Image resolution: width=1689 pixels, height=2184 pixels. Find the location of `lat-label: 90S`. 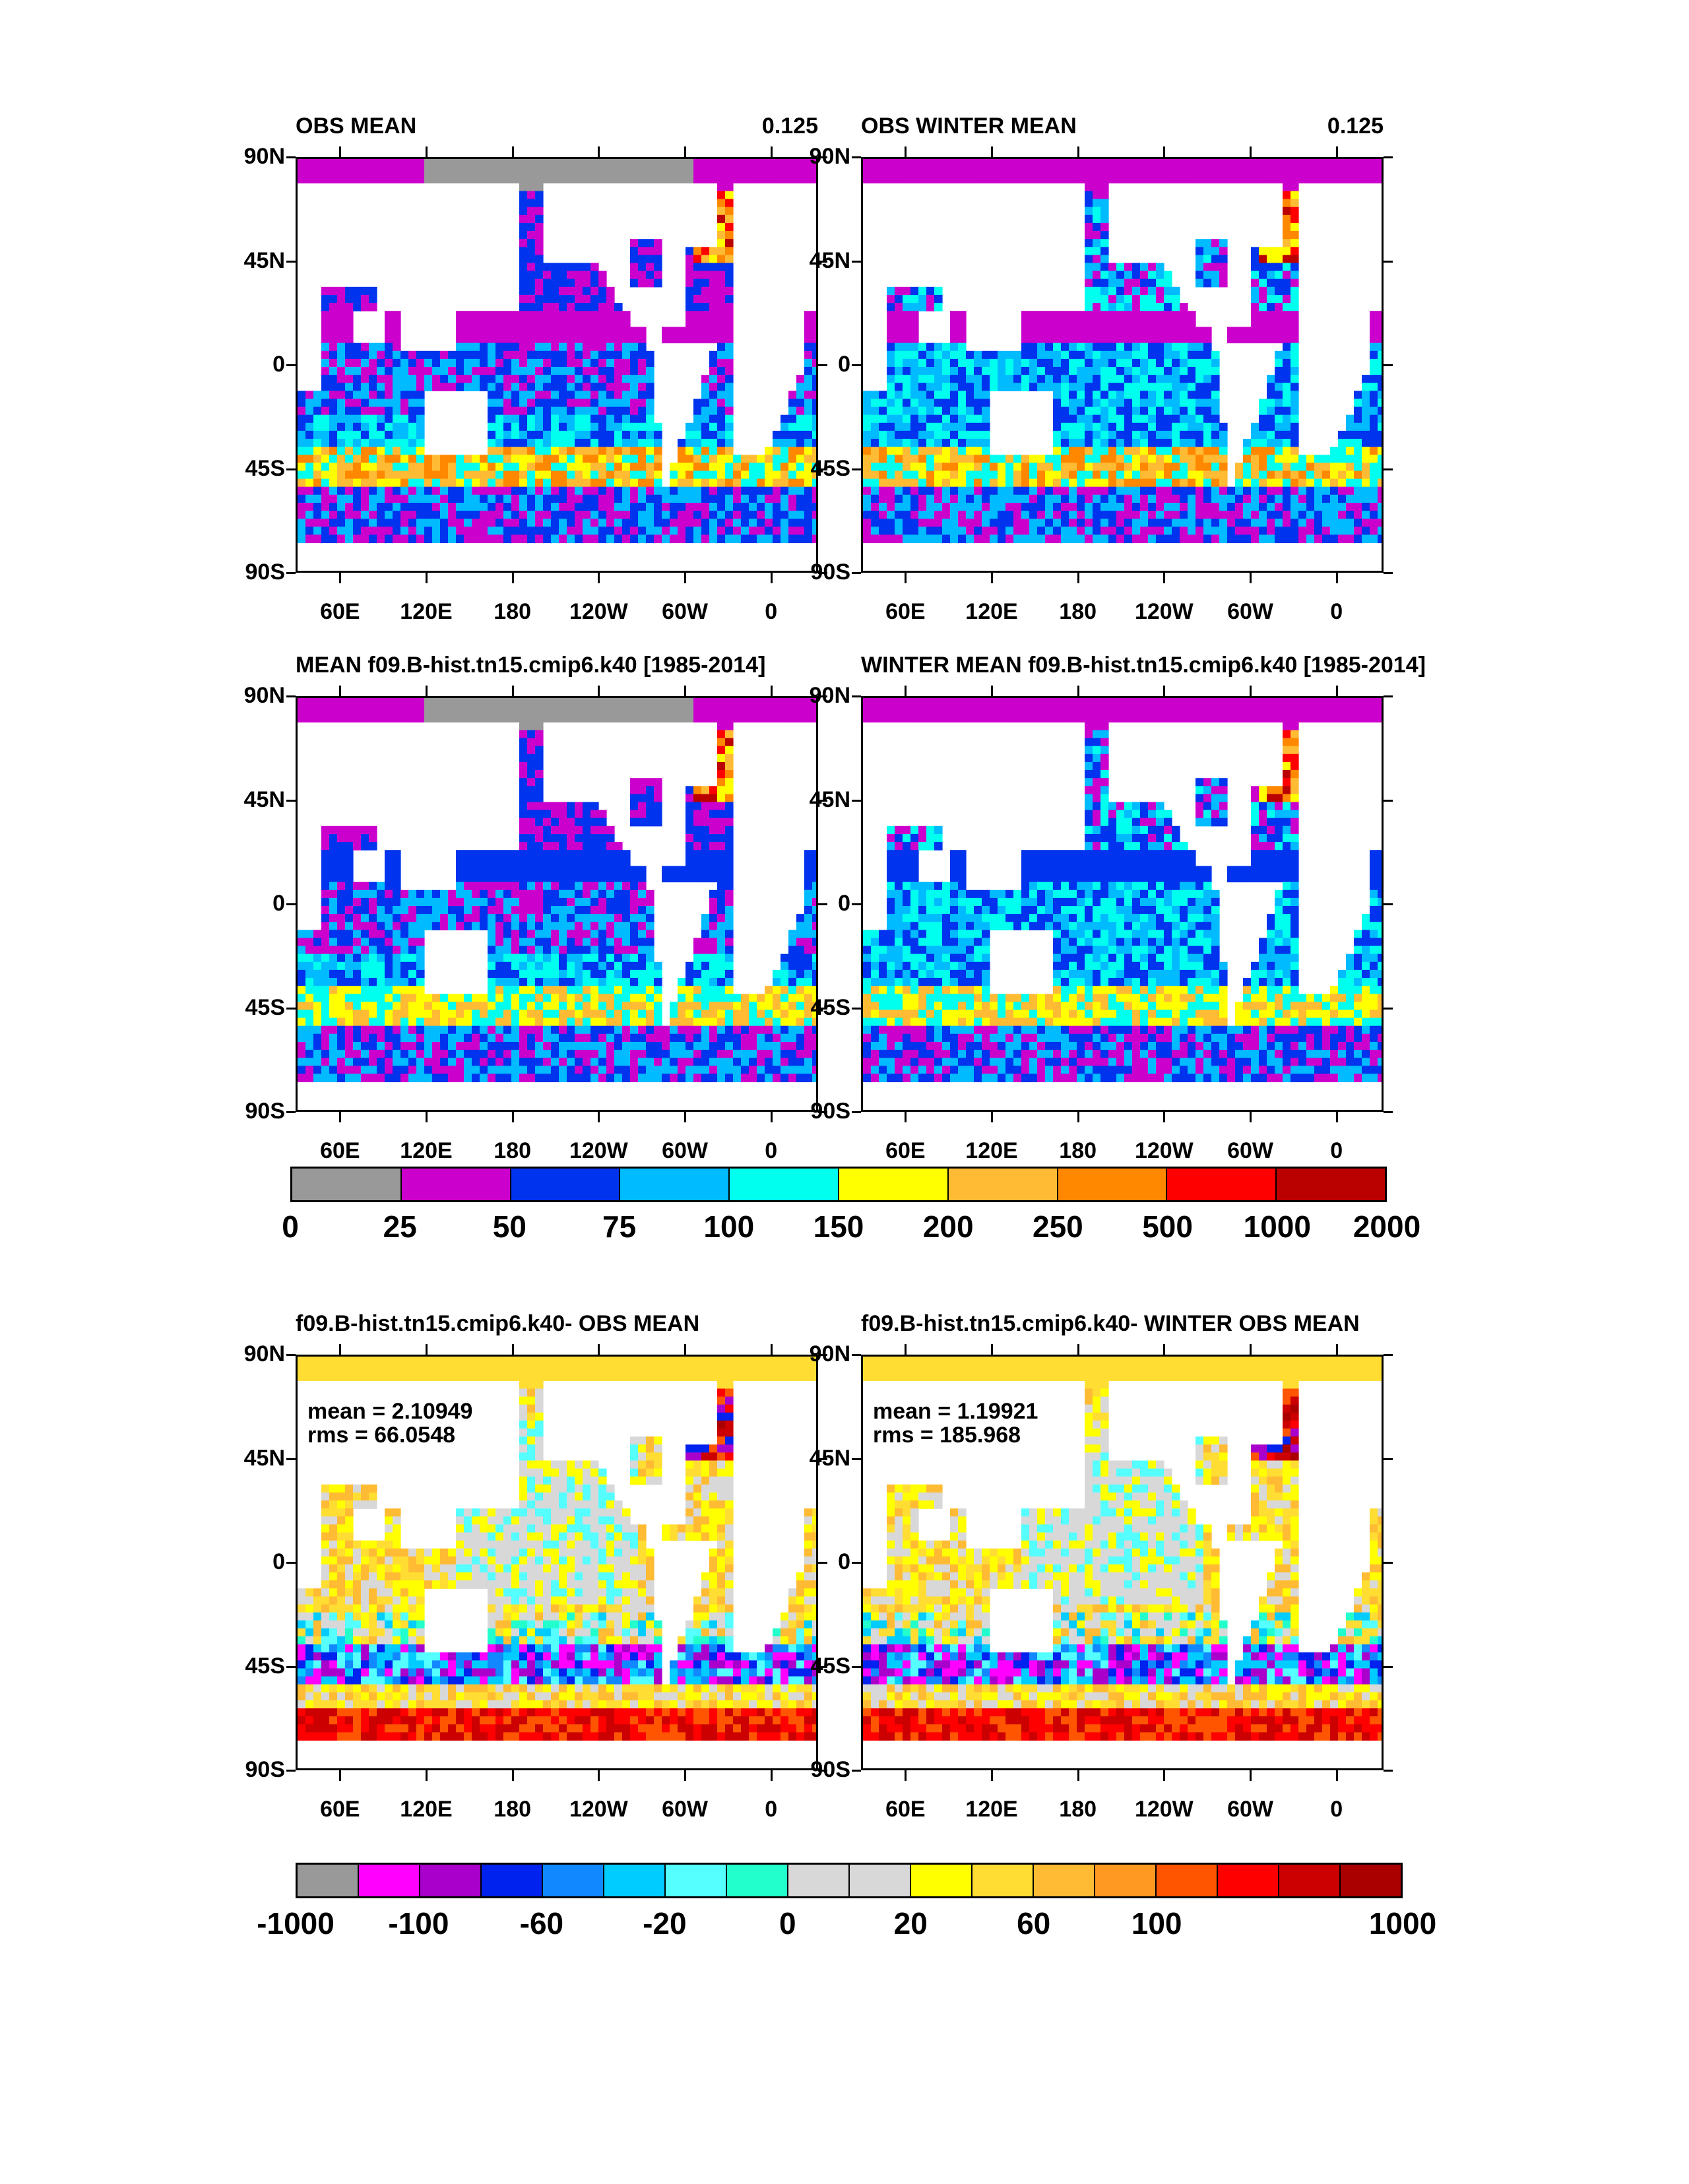

lat-label: 90S is located at coordinates (265, 1111).